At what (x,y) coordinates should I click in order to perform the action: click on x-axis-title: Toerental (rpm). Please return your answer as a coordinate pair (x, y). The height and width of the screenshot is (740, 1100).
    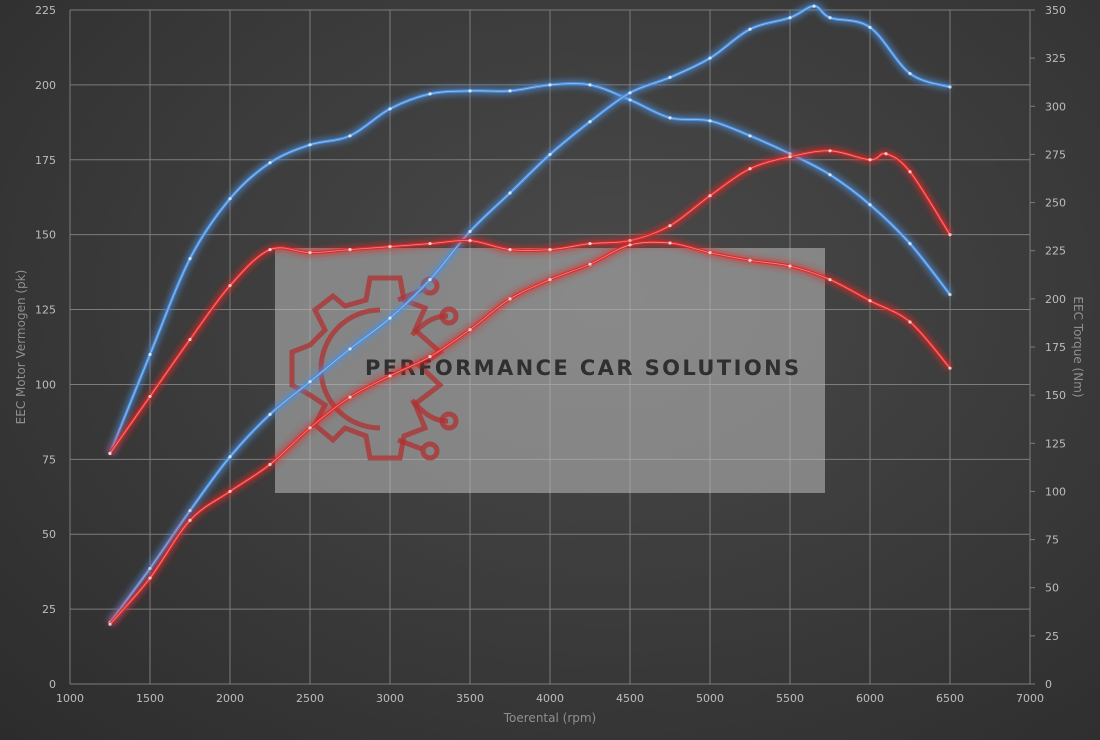
    Looking at the image, I should click on (549, 718).